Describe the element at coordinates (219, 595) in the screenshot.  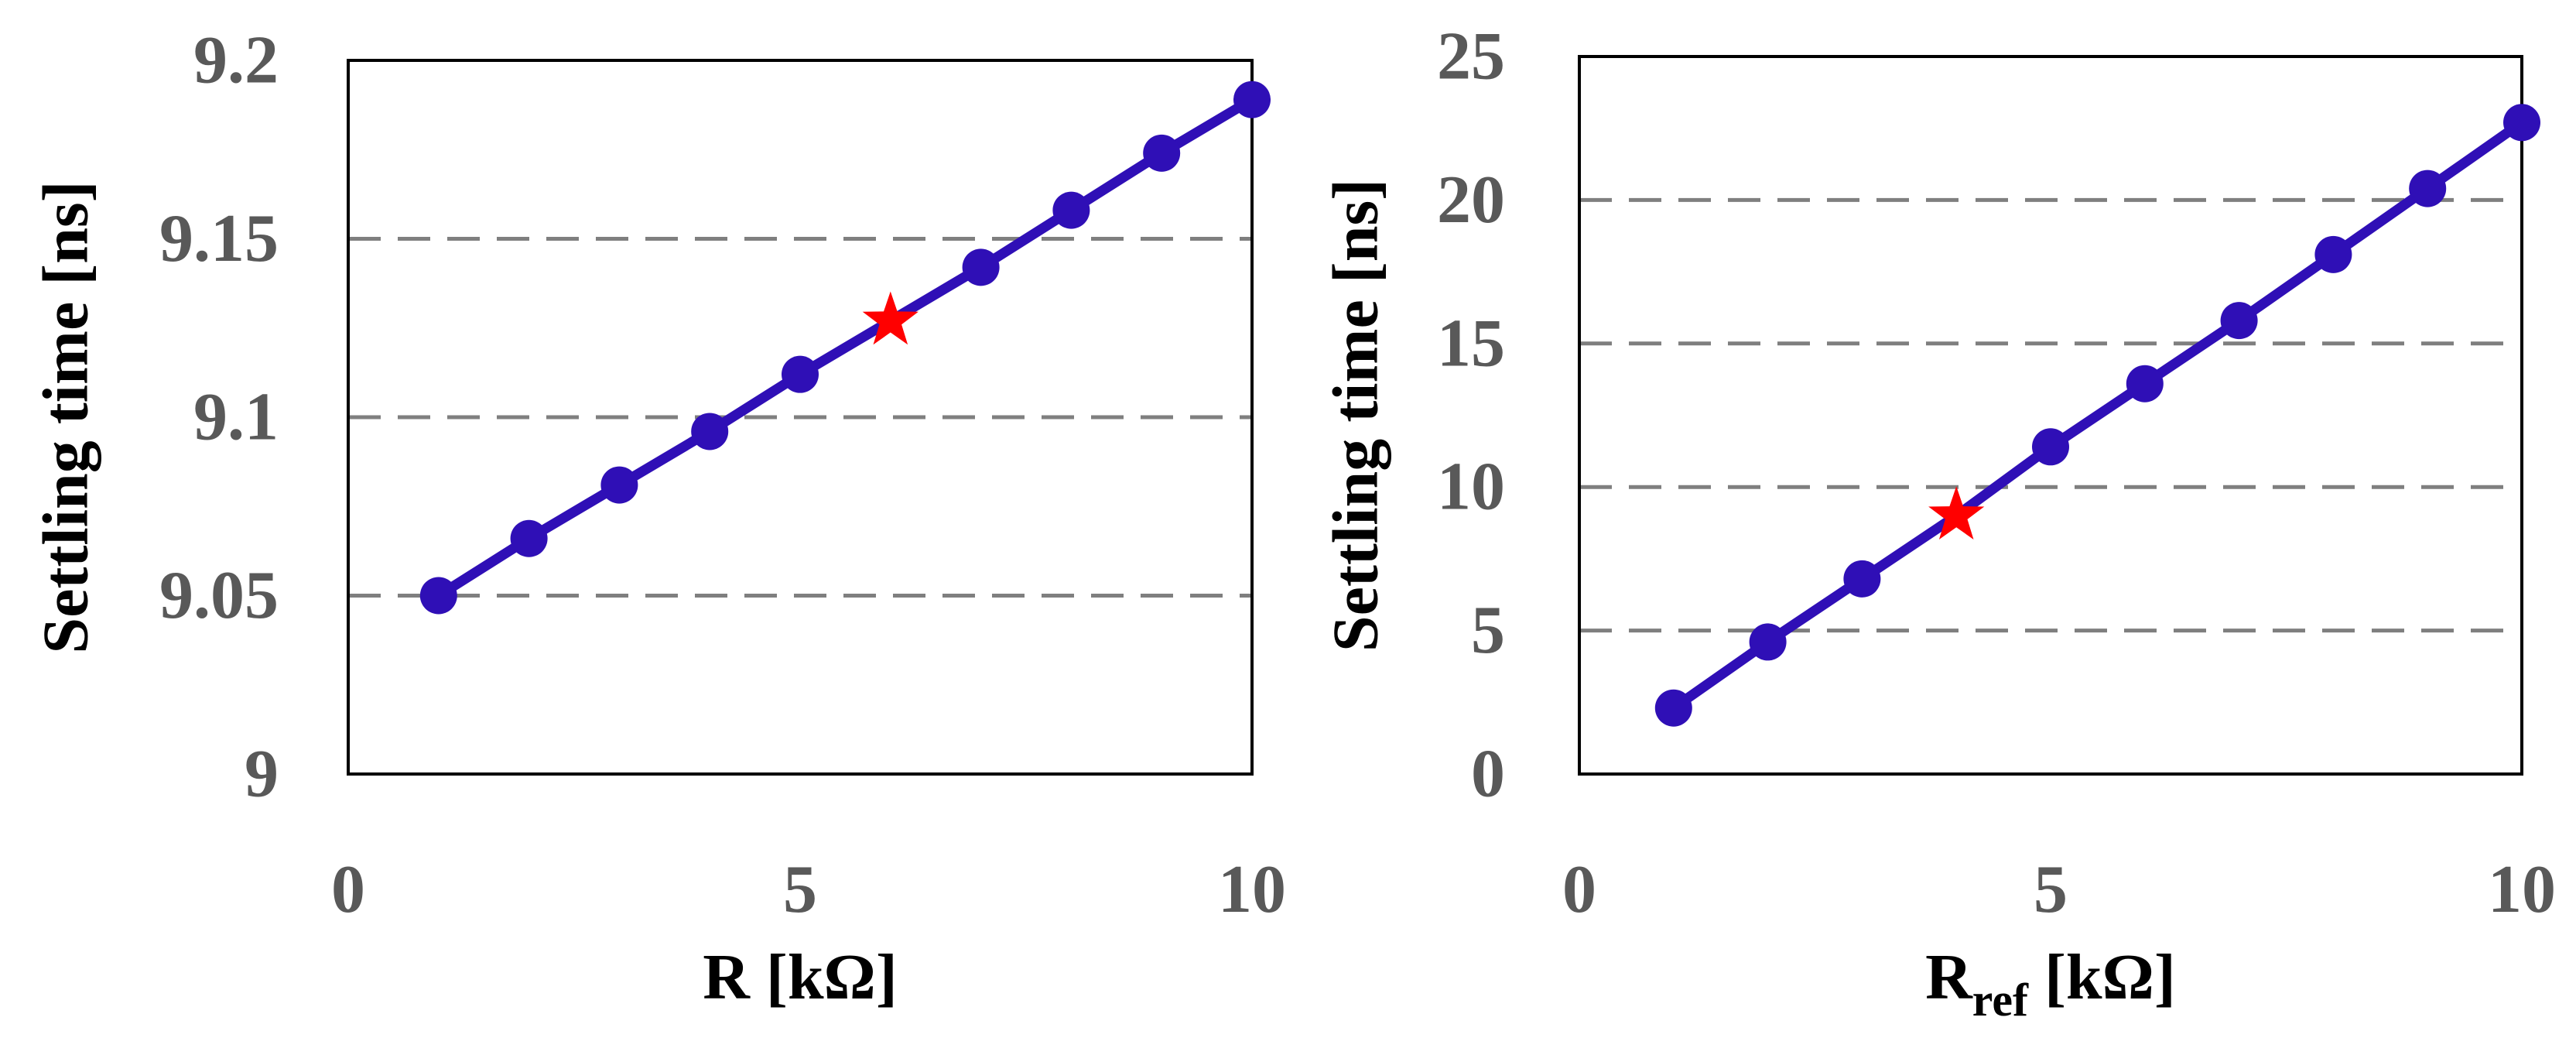
I see `y-tick-label: 9.05` at that location.